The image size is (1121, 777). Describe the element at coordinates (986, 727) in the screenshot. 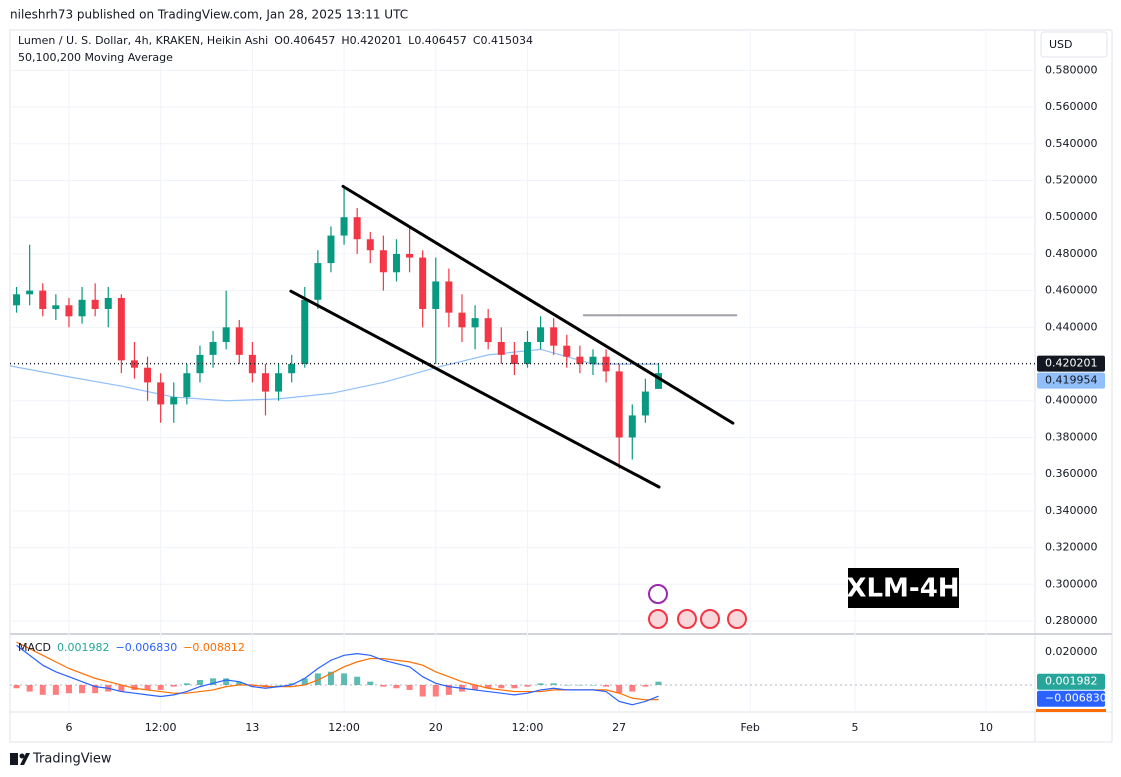

I see `x-tick-label: 10` at that location.